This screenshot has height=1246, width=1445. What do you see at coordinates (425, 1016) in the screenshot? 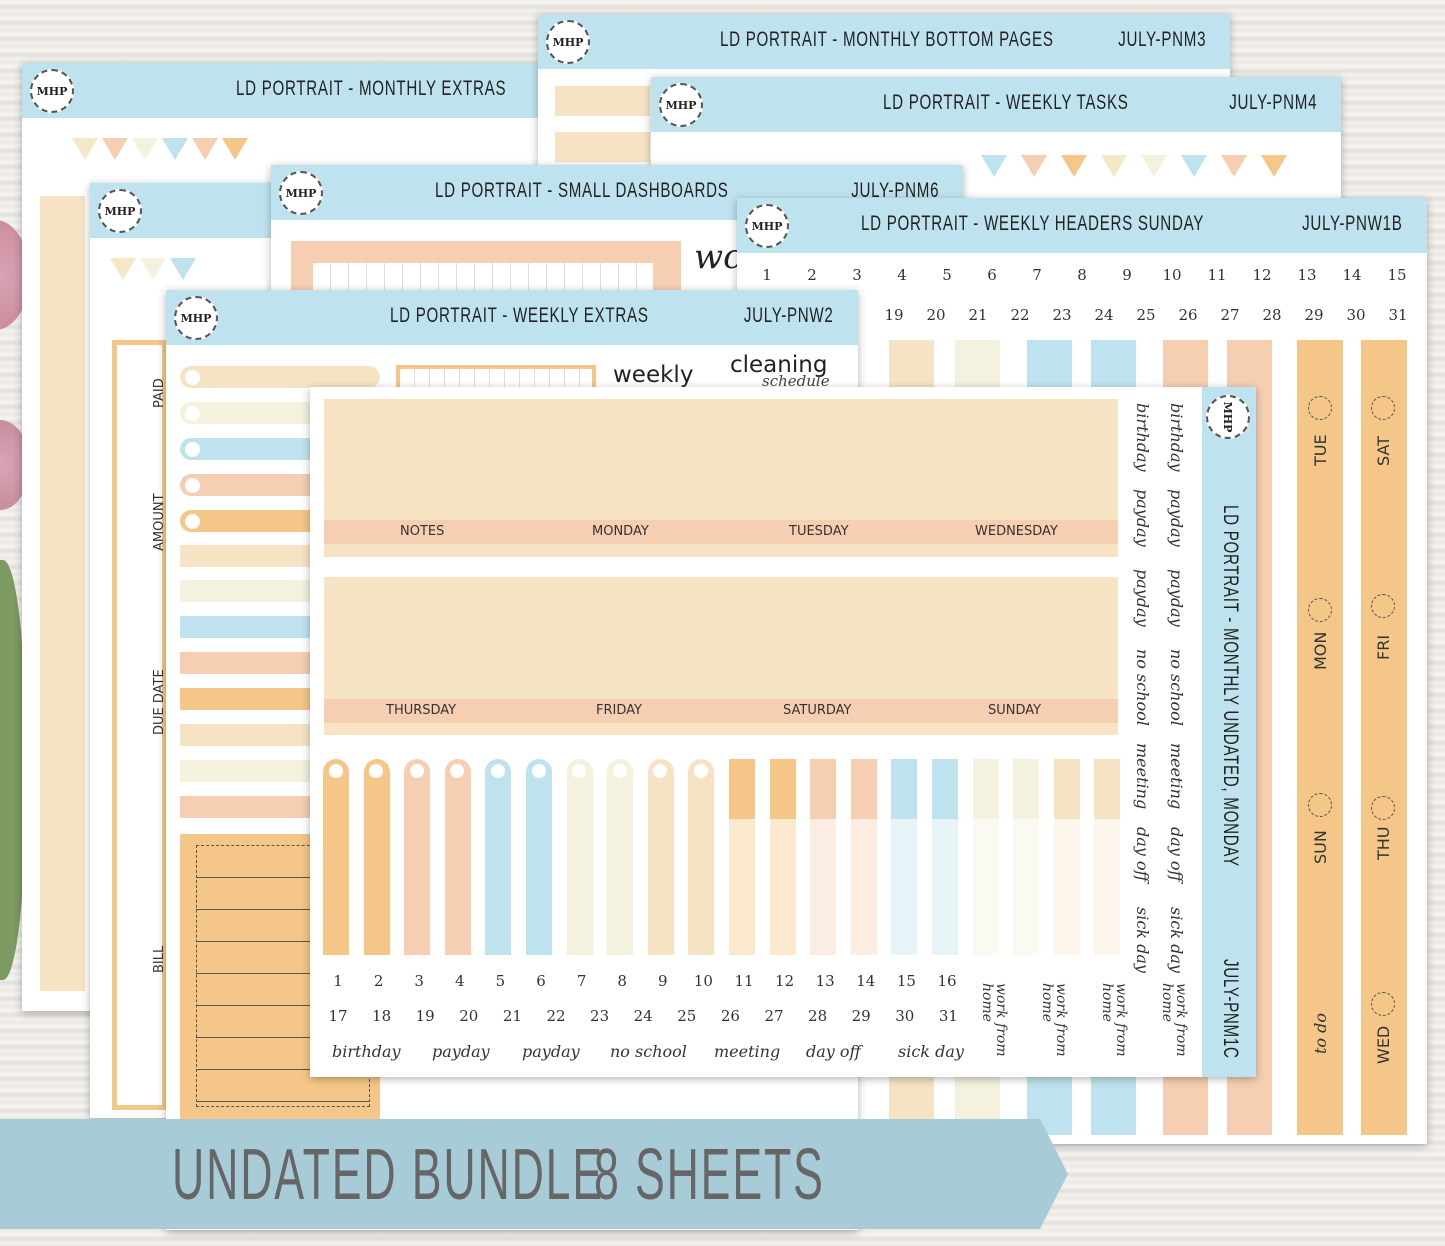
I see `date-number: 19` at bounding box center [425, 1016].